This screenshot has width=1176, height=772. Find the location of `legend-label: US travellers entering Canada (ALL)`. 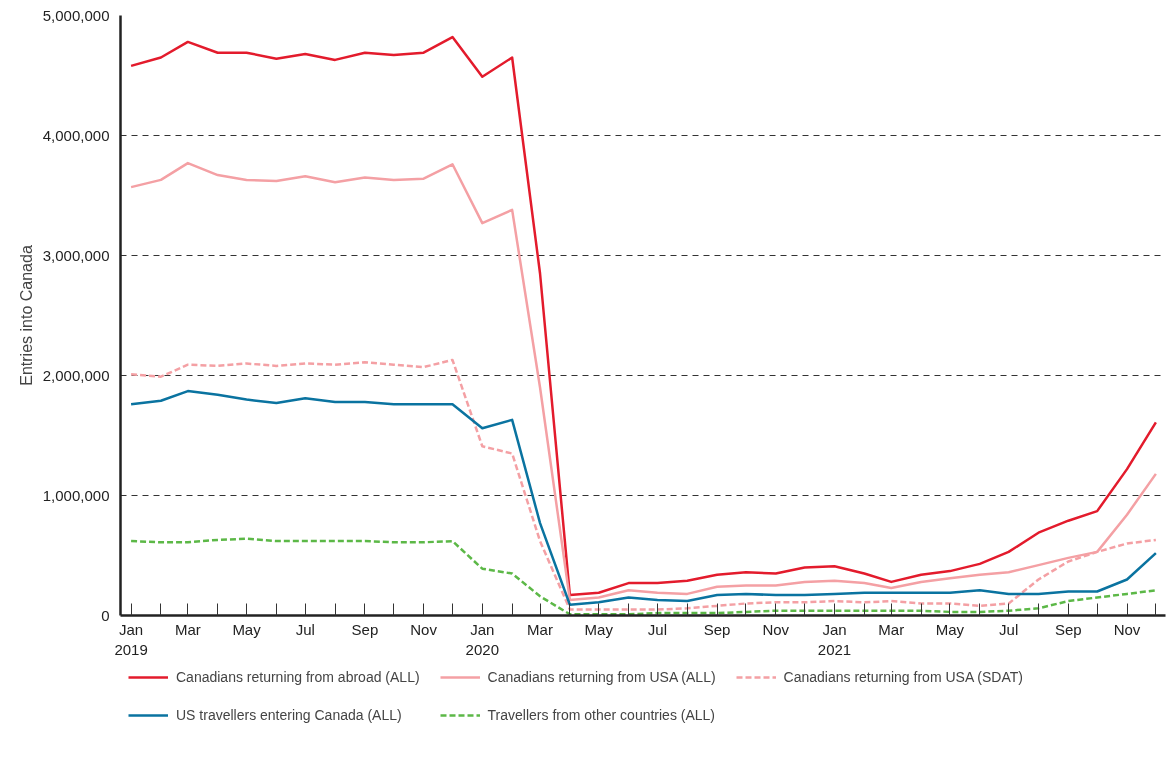

legend-label: US travellers entering Canada (ALL) is located at coordinates (289, 715).